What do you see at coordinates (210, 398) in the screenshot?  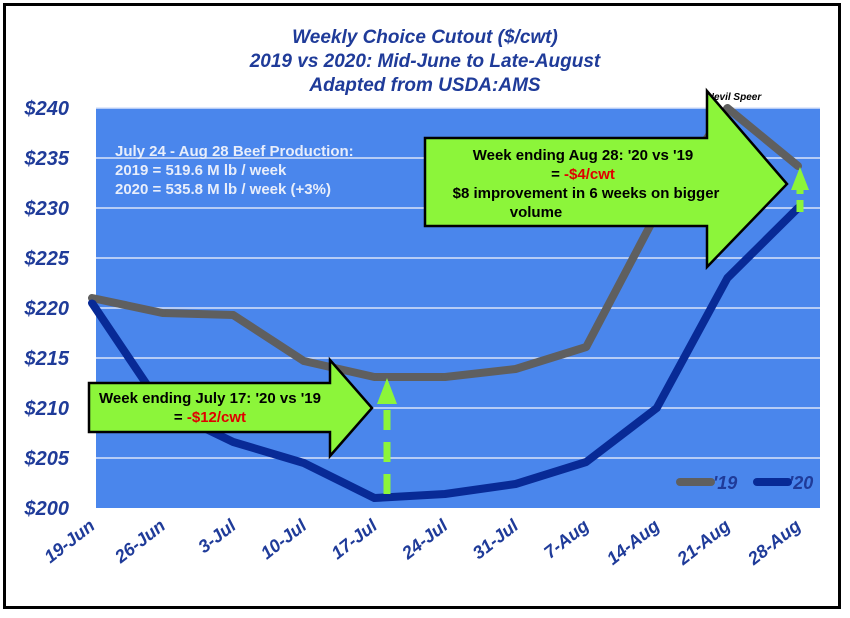 I see `callout-july-line-1: Week ending July 17: '20 vs '19` at bounding box center [210, 398].